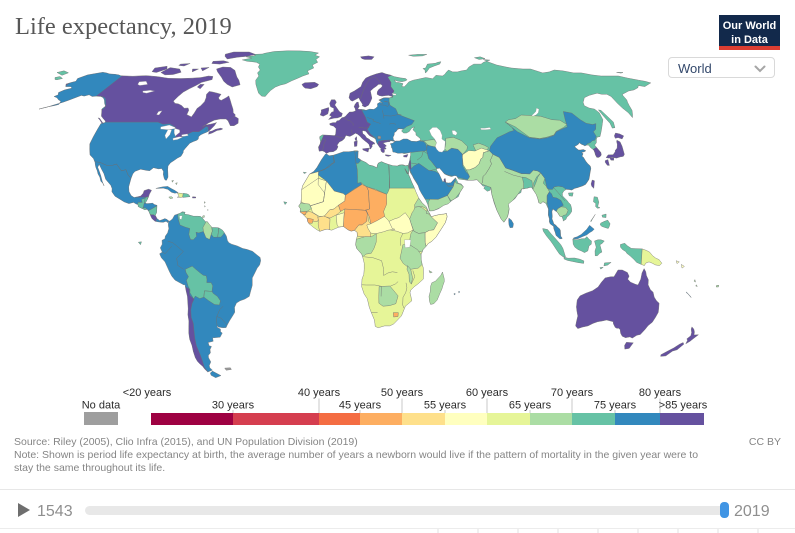 This screenshot has height=533, width=795. Describe the element at coordinates (615, 406) in the screenshot. I see `svg-text: 75 years` at that location.